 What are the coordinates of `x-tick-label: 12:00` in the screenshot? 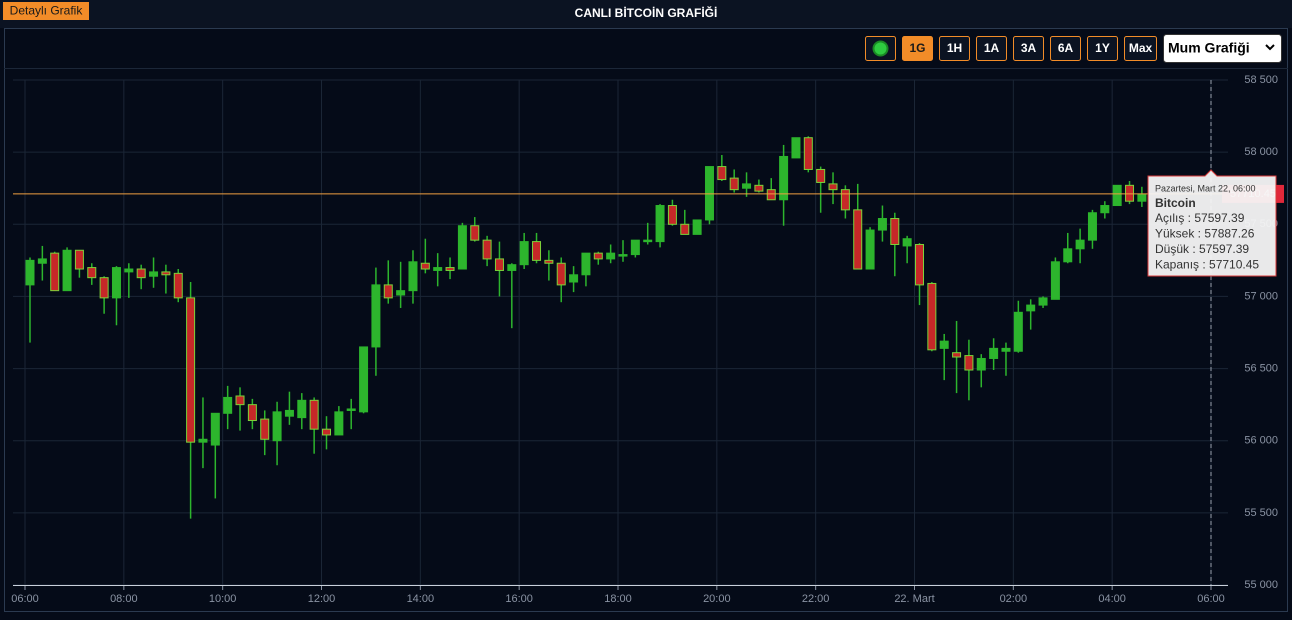 It's located at (322, 599).